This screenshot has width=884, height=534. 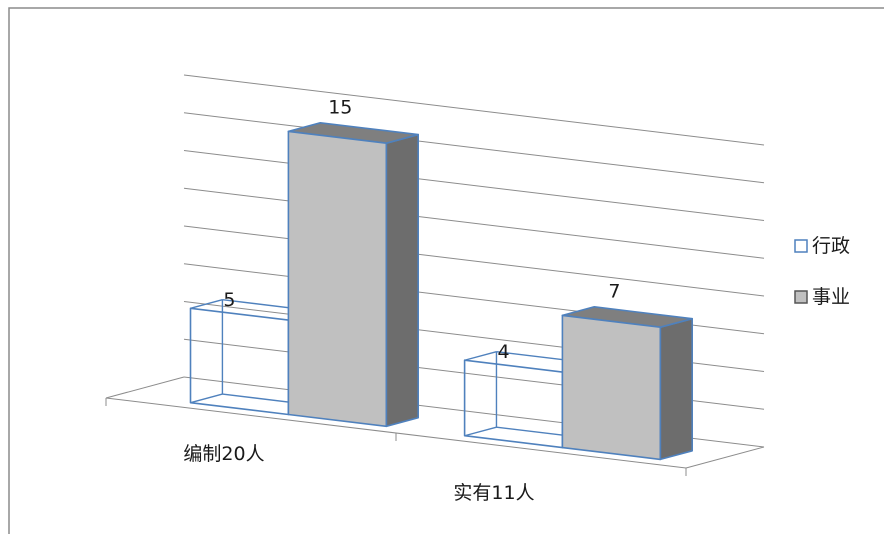 I want to click on floor-left-edge, so click(x=145, y=387).